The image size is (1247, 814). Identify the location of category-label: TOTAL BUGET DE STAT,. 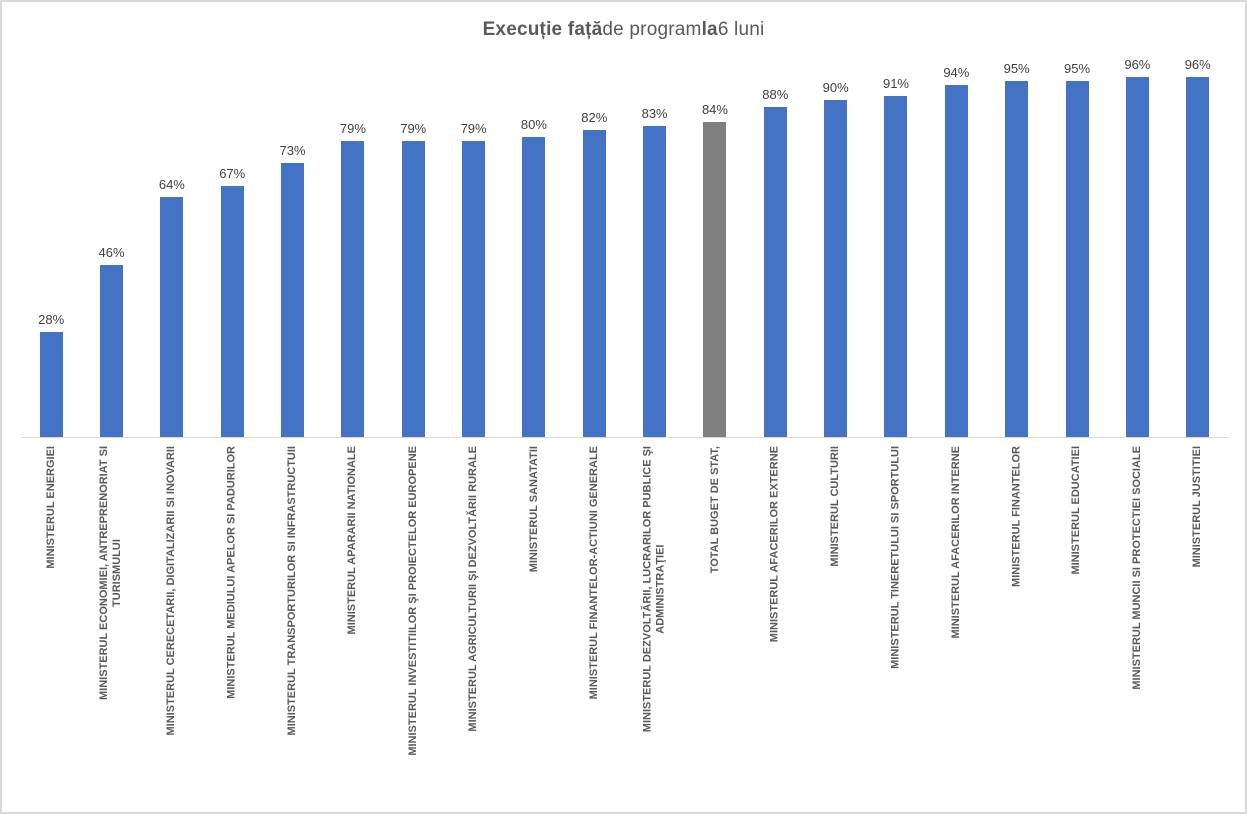
(714, 510).